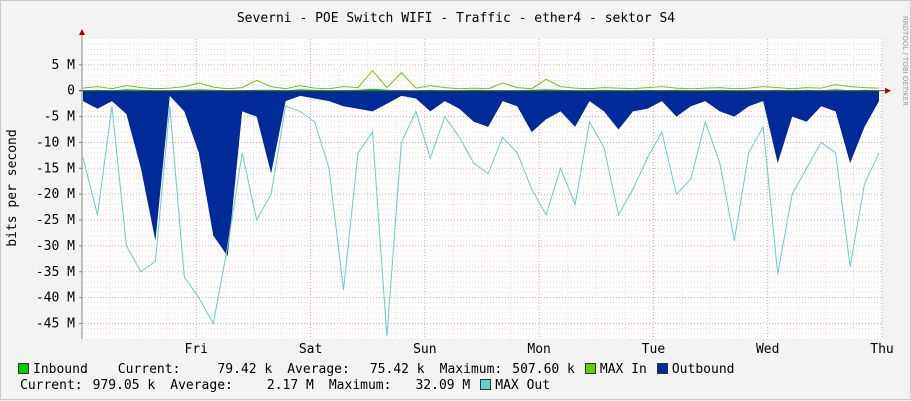  I want to click on legend-max-in-label: MAX In, so click(623, 369).